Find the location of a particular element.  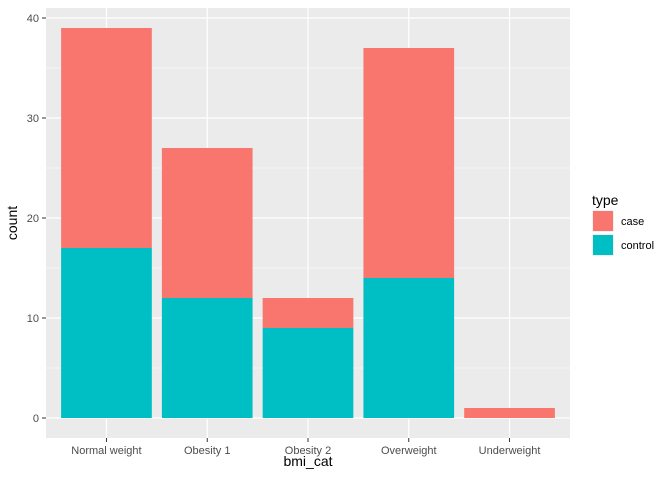

legend-label-case: case is located at coordinates (632, 222).